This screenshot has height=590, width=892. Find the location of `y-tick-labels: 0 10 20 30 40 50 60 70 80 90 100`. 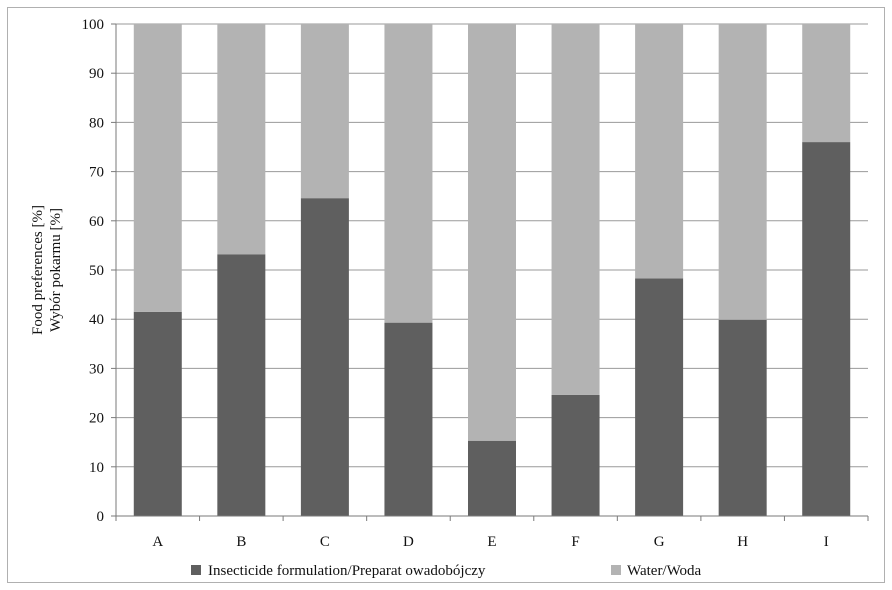

y-tick-labels: 0 10 20 30 40 50 60 70 80 90 100 is located at coordinates (93, 271).